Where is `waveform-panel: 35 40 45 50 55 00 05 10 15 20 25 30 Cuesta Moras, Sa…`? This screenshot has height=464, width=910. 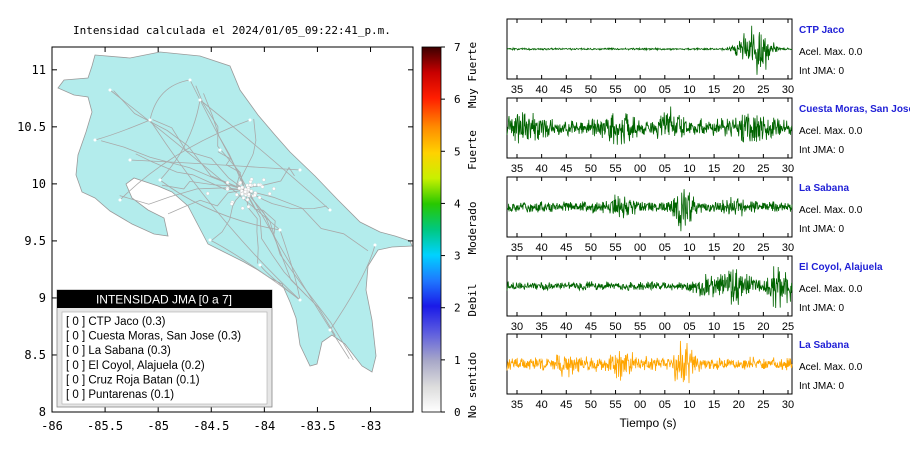 waveform-panel: 35 40 45 50 55 00 05 10 15 20 25 30 Cuesta Moras, Sa… is located at coordinates (708, 136).